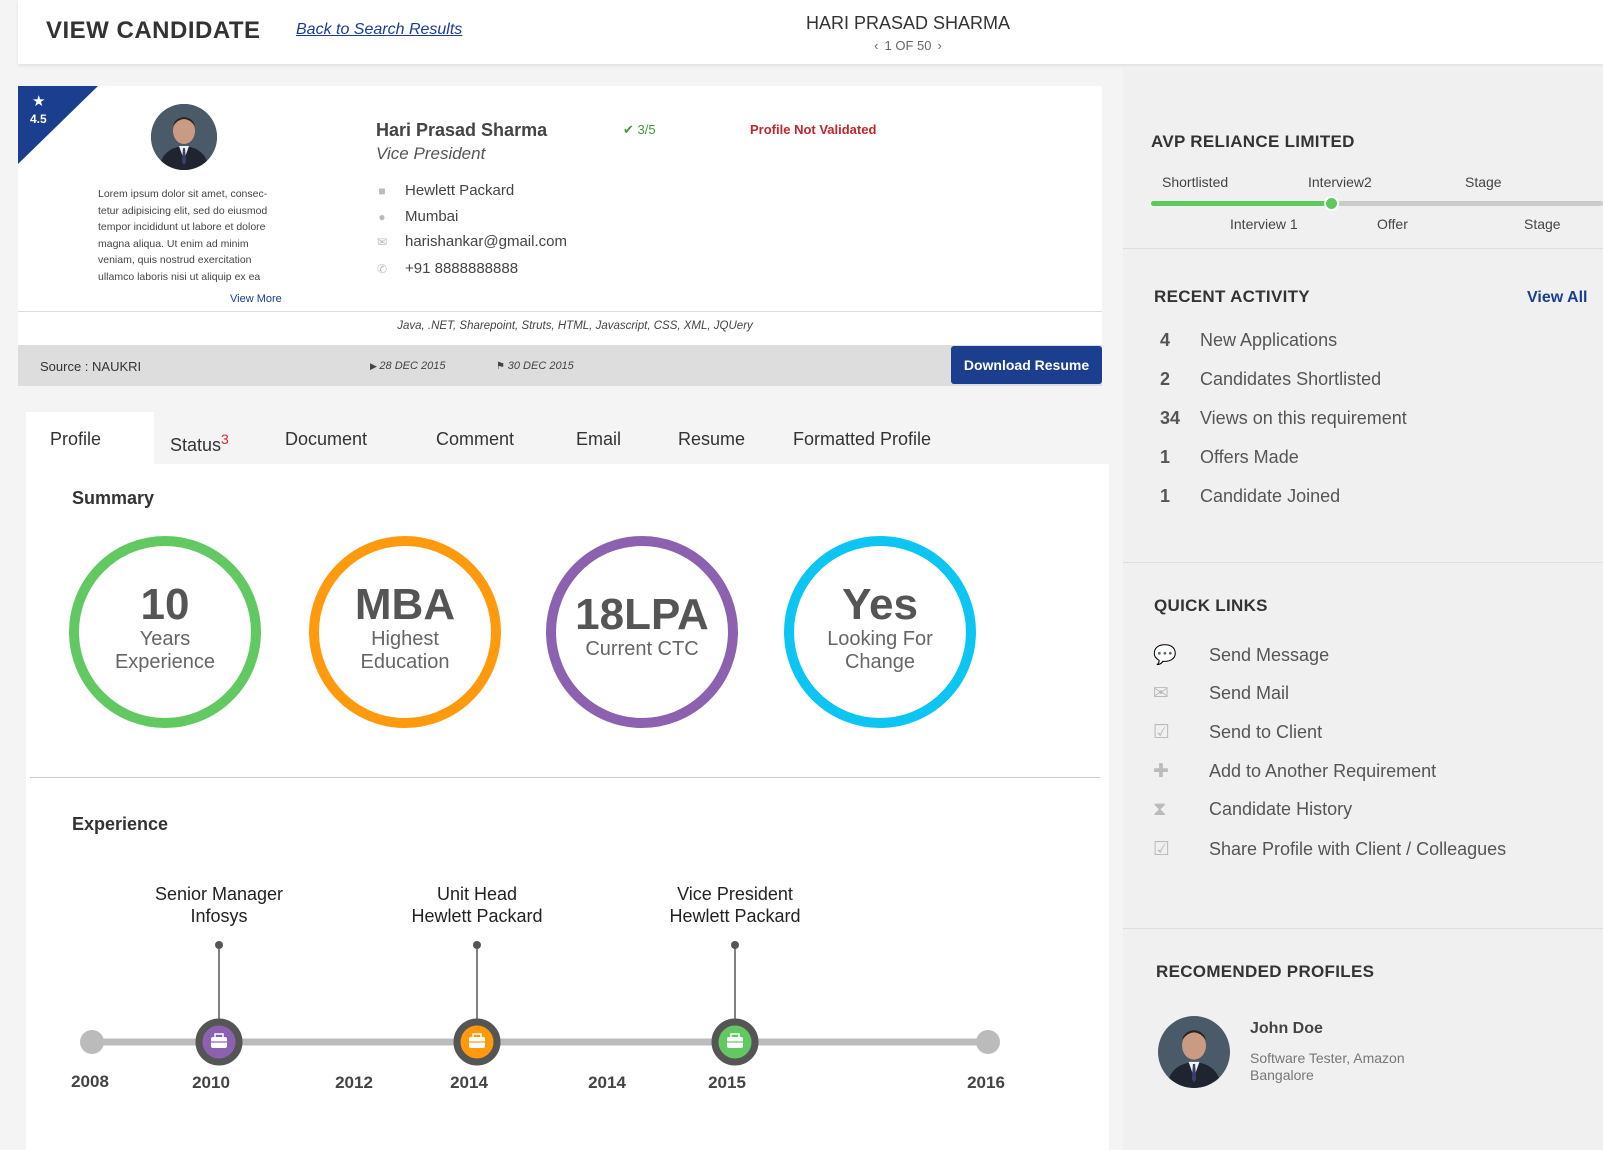 This screenshot has height=1150, width=1603. I want to click on recommended-location: Bangalore, so click(1282, 1075).